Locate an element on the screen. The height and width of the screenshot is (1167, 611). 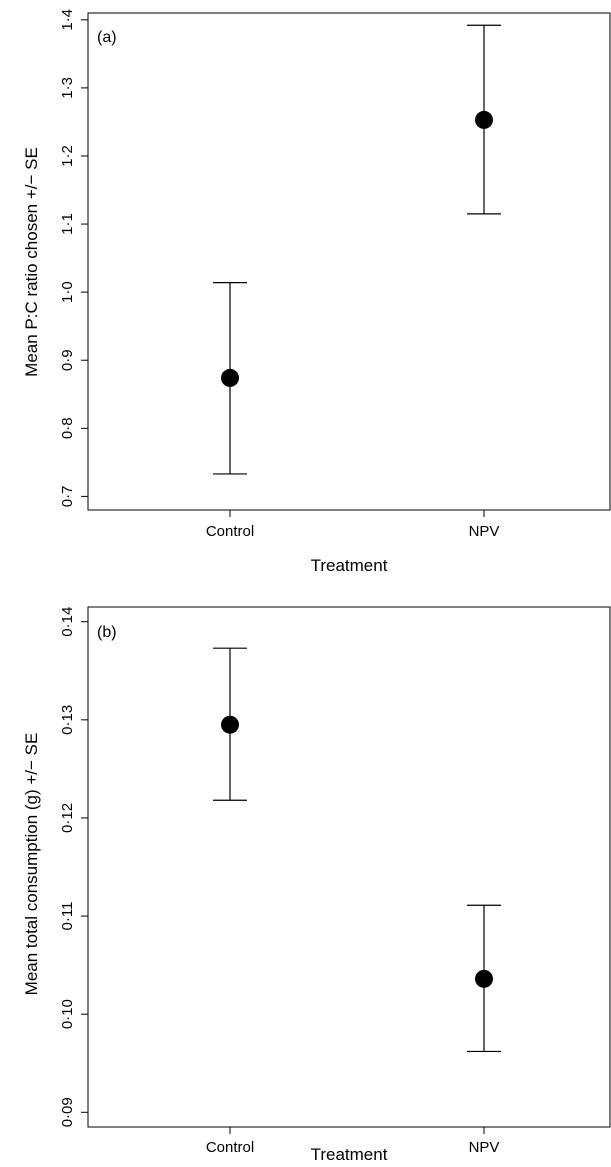
y-tick-label: 0·13 is located at coordinates (67, 720).